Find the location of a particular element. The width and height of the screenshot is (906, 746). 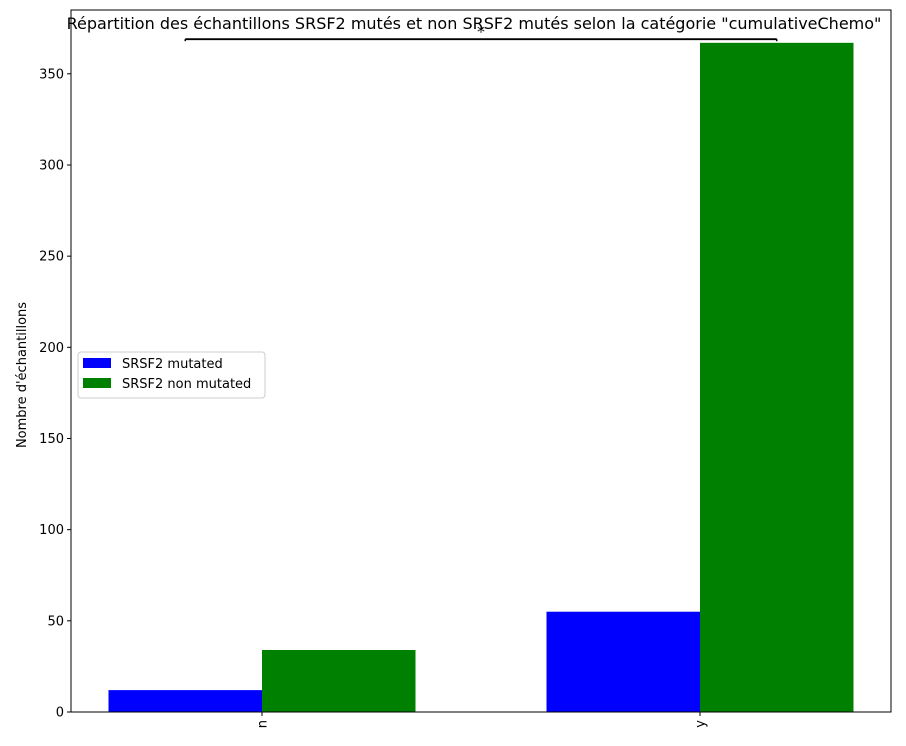

legend-label: SRSF2 mutated is located at coordinates (172, 364).